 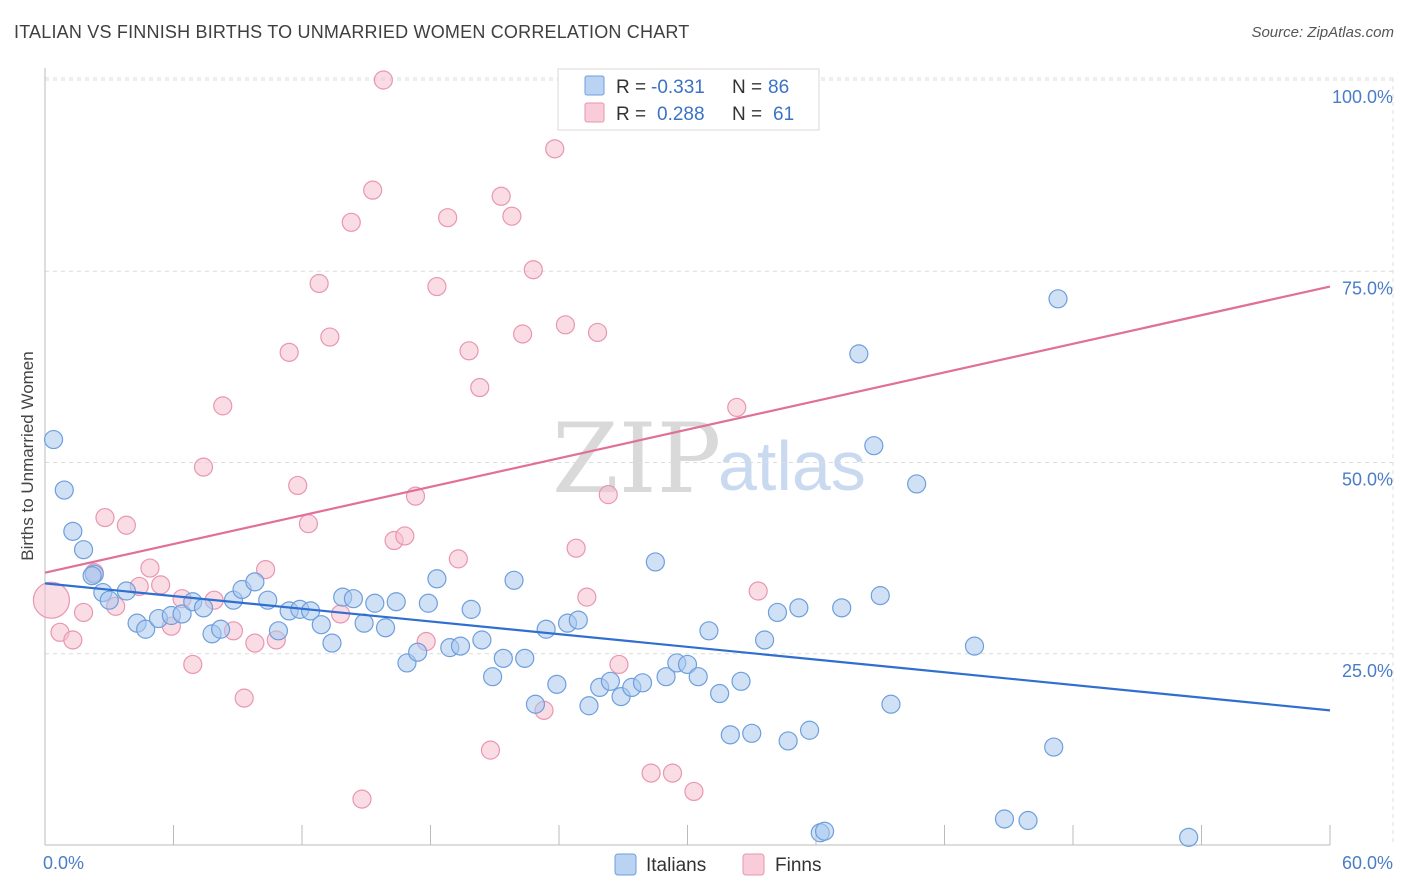 What do you see at coordinates (753, 864) in the screenshot?
I see `series-legend-swatch-finns` at bounding box center [753, 864].